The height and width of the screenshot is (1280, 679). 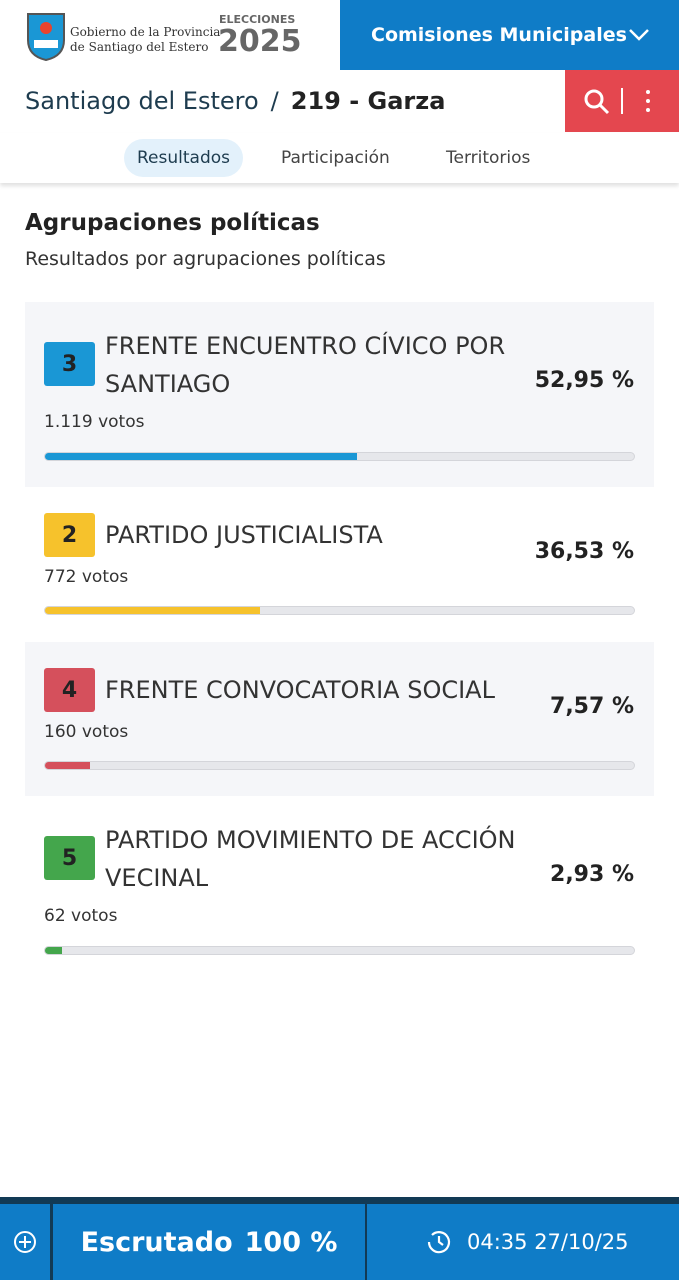 What do you see at coordinates (597, 102) in the screenshot?
I see `search-icon` at bounding box center [597, 102].